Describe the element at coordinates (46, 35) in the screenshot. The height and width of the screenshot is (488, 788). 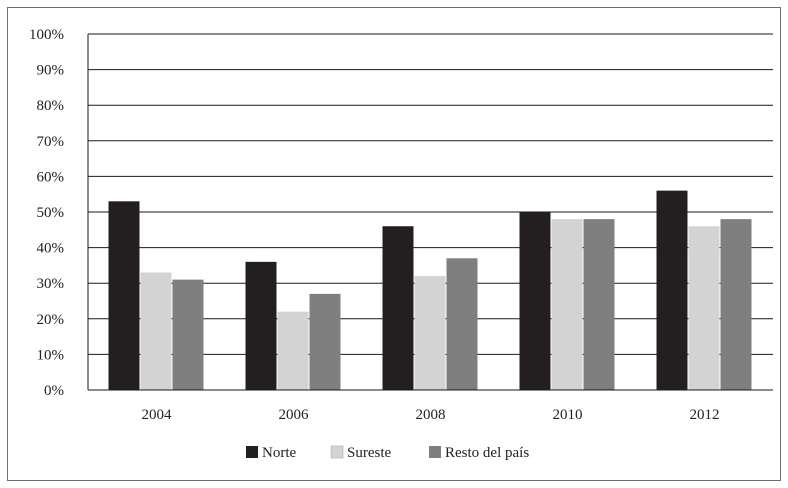
I see `y-tick-label: 100%` at that location.